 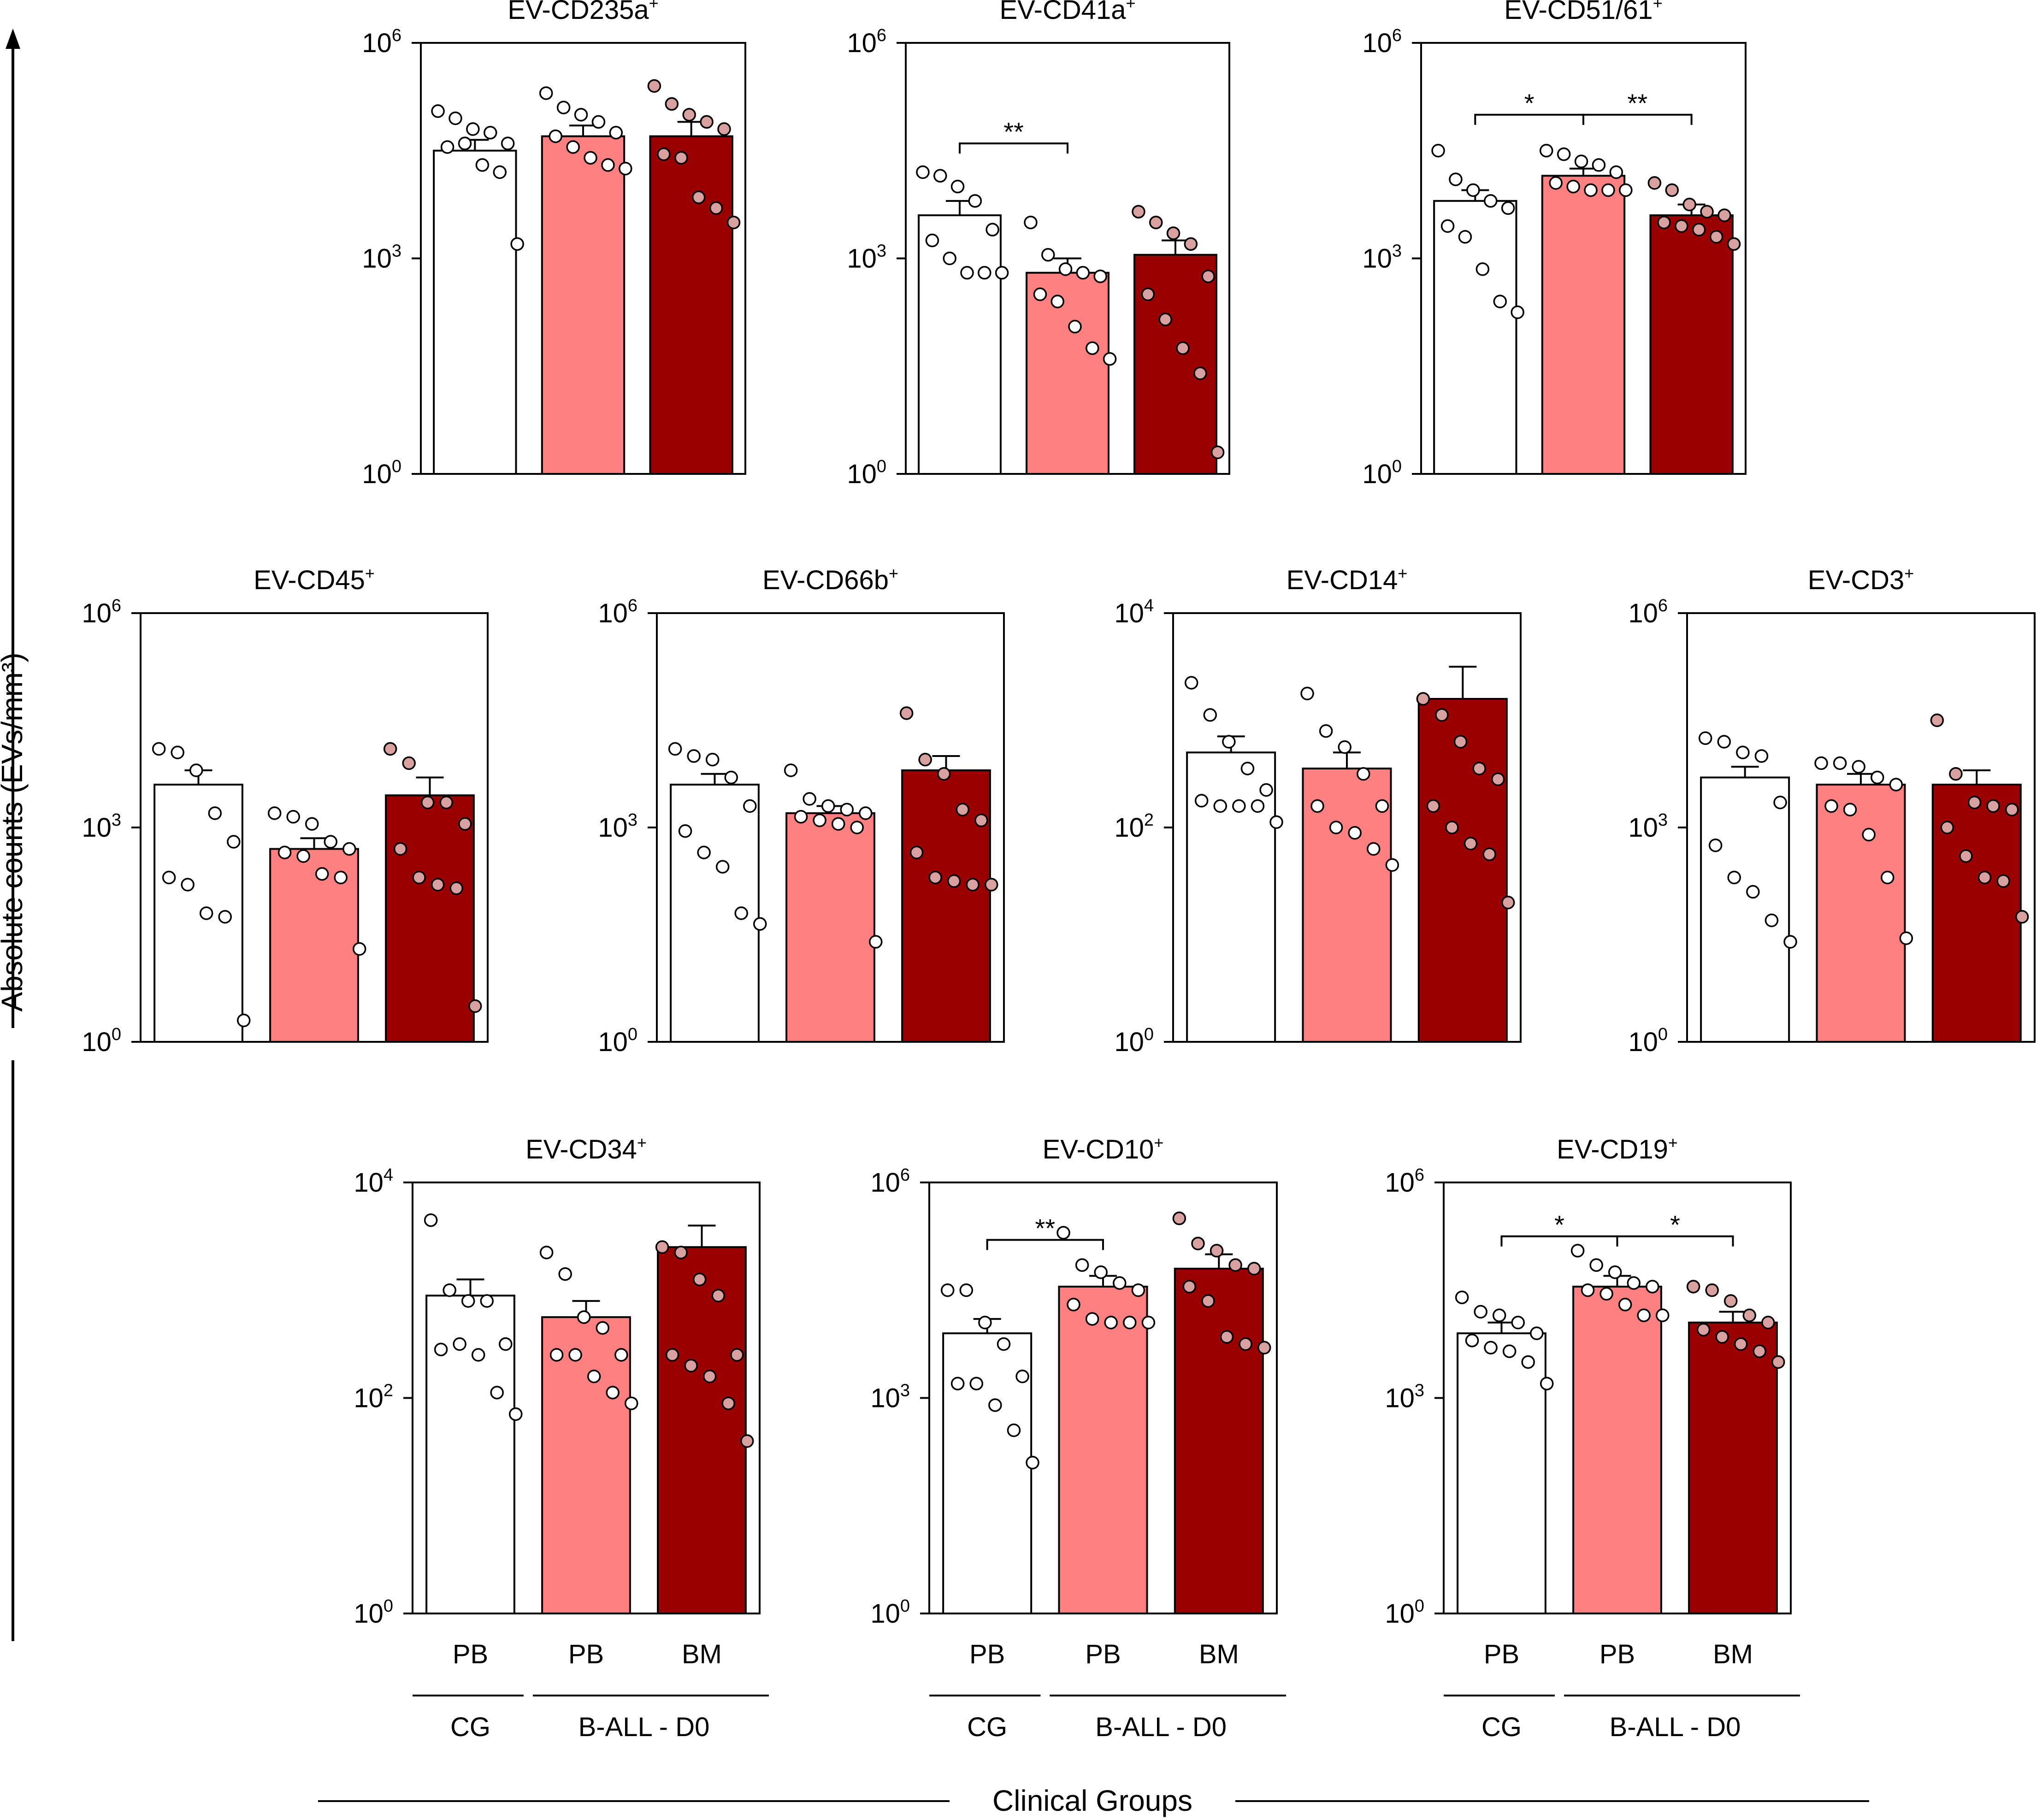 I want to click on panel-title: EV-CD19+, so click(x=1617, y=1148).